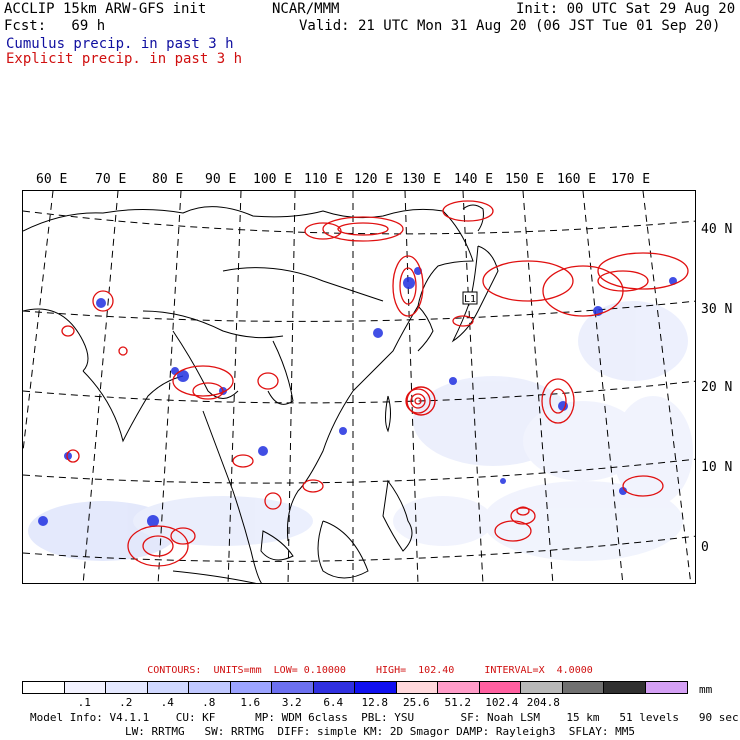 The image size is (740, 740). Describe the element at coordinates (124, 59) in the screenshot. I see `explicit-legend: Explicit precip. in past 3 h` at that location.